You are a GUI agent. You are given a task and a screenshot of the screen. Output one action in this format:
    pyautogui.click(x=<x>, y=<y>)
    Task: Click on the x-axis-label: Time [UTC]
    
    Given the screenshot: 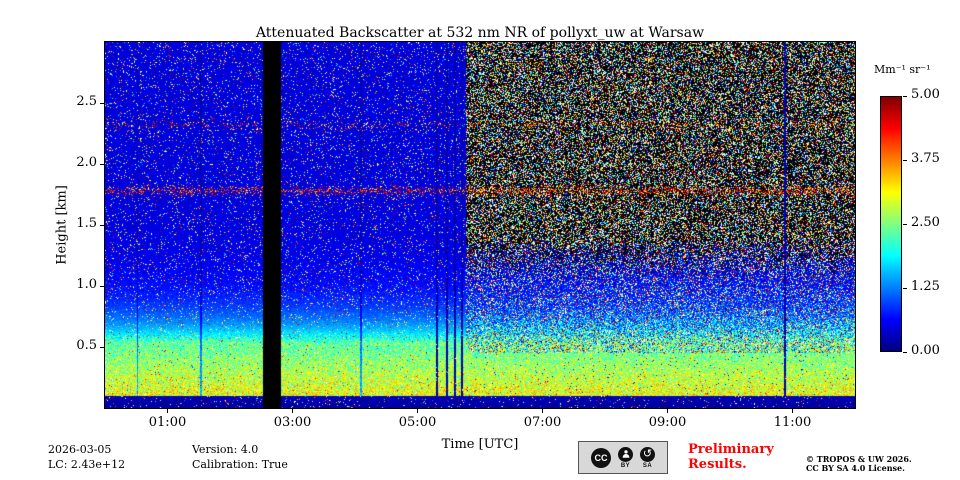 What is the action you would take?
    pyautogui.click(x=480, y=444)
    